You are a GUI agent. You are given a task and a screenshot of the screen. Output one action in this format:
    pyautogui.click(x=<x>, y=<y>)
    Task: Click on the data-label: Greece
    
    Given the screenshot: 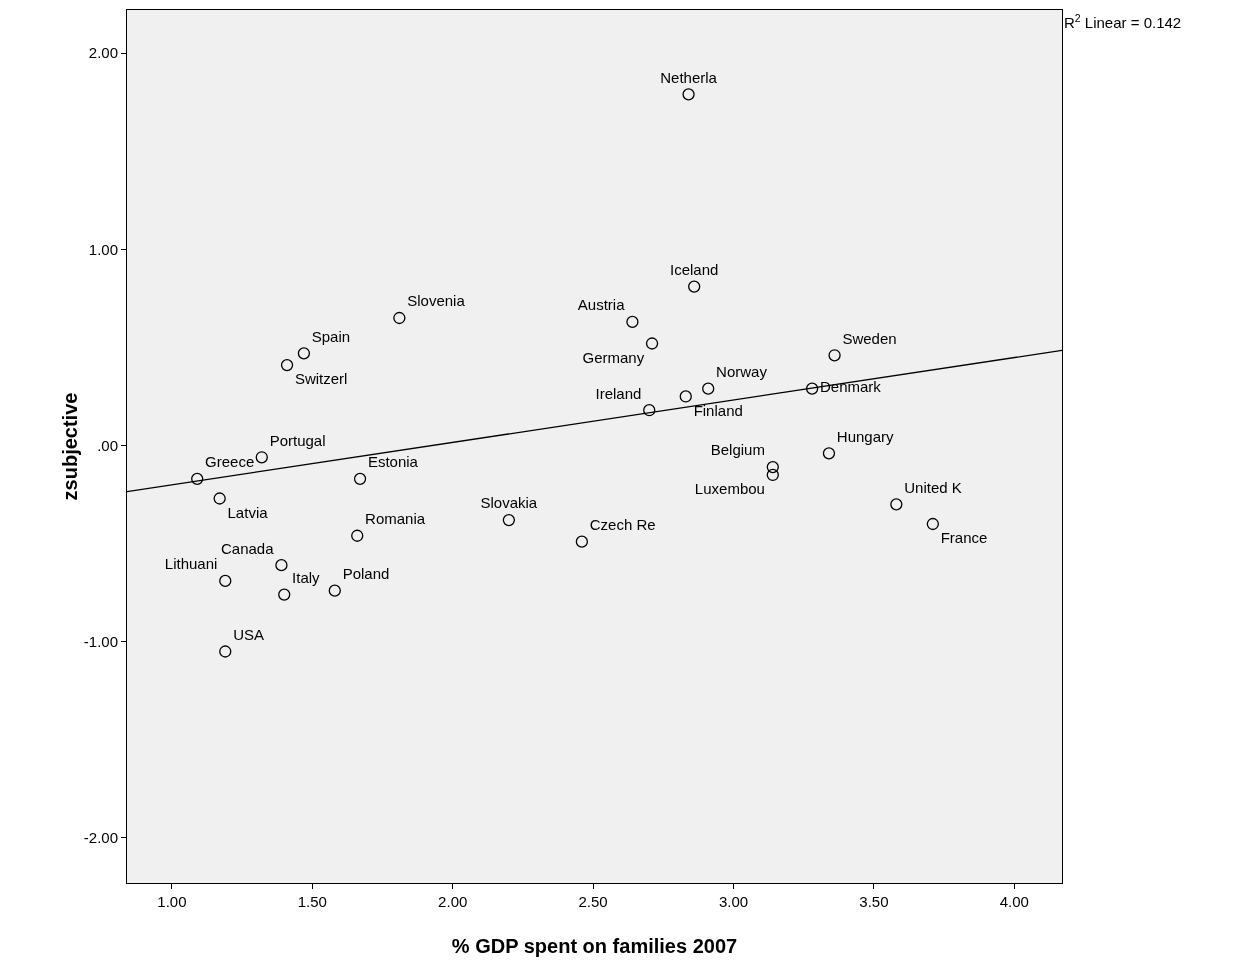 What is the action you would take?
    pyautogui.click(x=230, y=462)
    